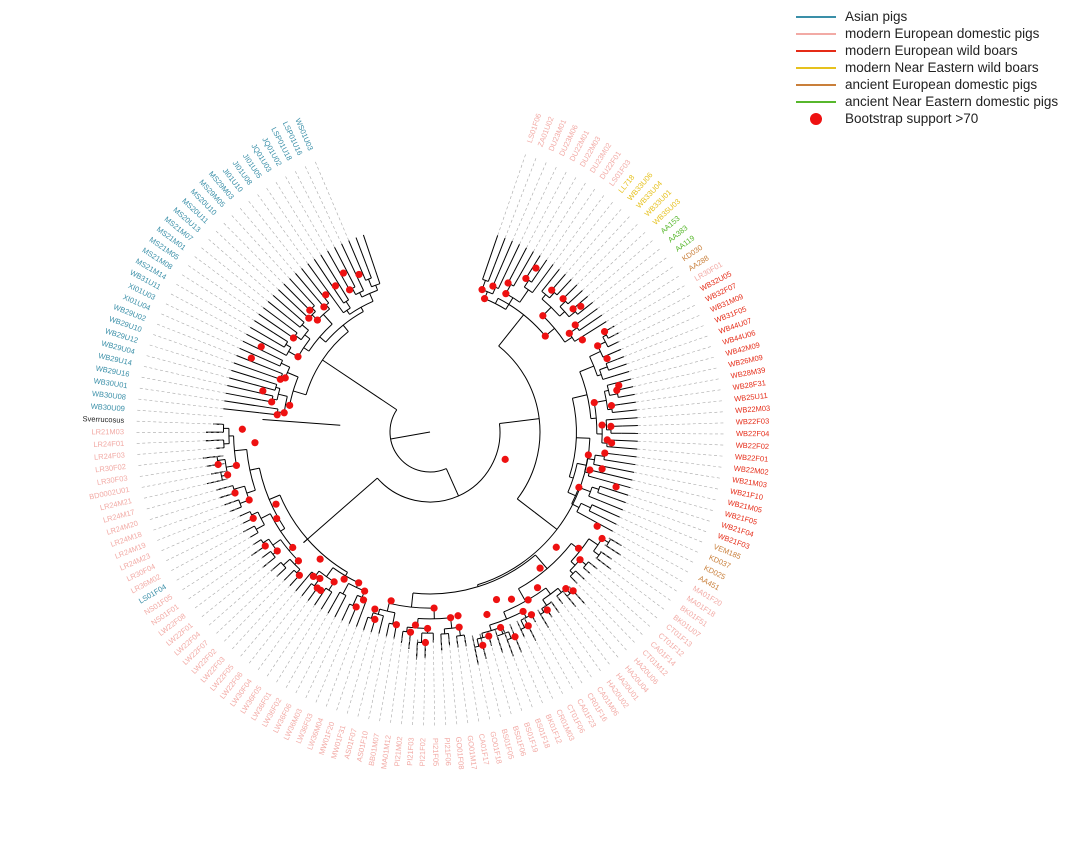  What do you see at coordinates (751, 397) in the screenshot?
I see `leaf-label: WB25U11` at bounding box center [751, 397].